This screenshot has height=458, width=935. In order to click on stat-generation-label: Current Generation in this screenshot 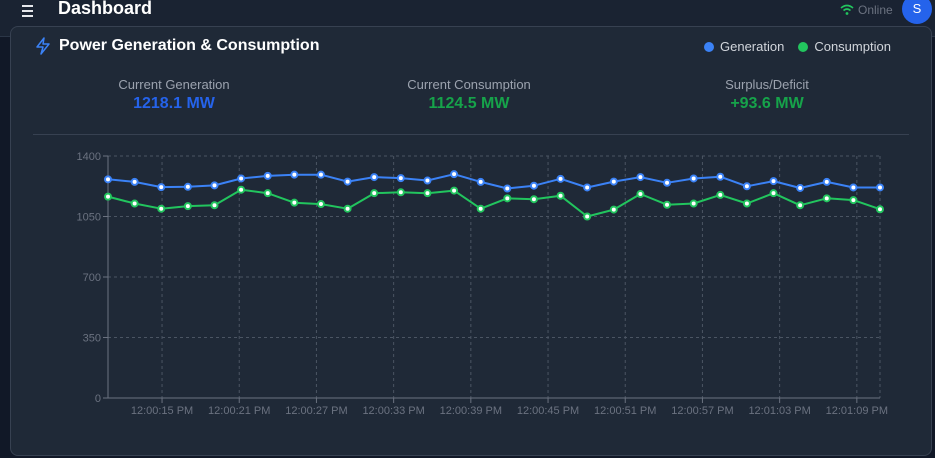, I will do `click(174, 84)`.